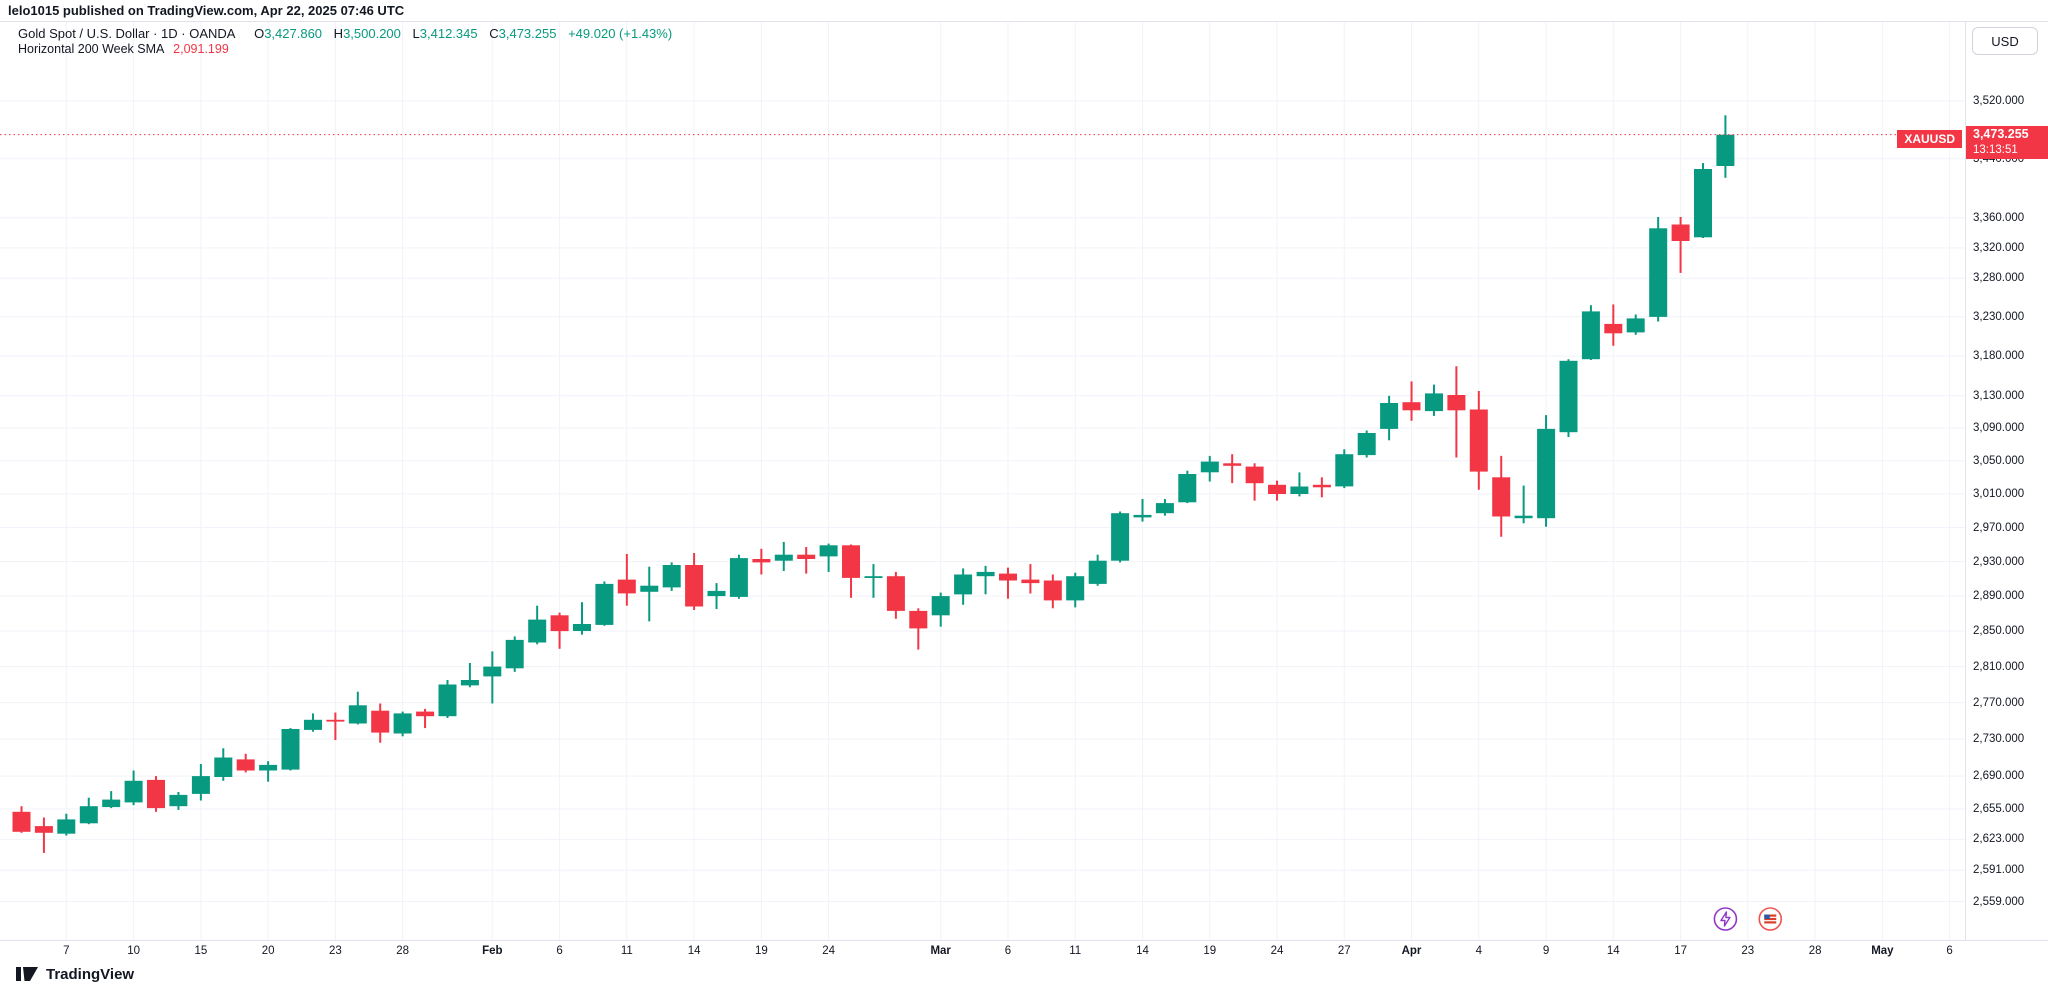  I want to click on price-axis-label: 3,230.000, so click(1999, 316).